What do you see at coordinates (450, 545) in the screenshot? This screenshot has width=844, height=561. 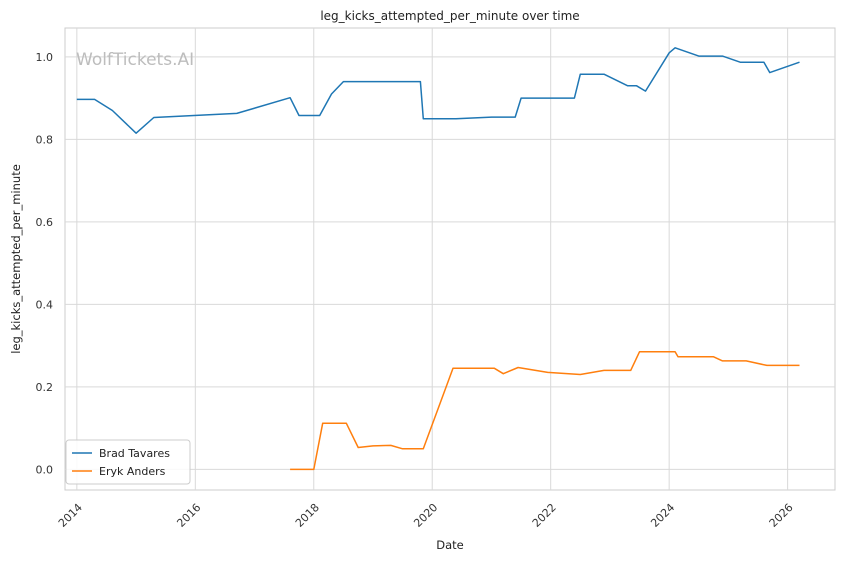 I see `x-axis-label: Date` at bounding box center [450, 545].